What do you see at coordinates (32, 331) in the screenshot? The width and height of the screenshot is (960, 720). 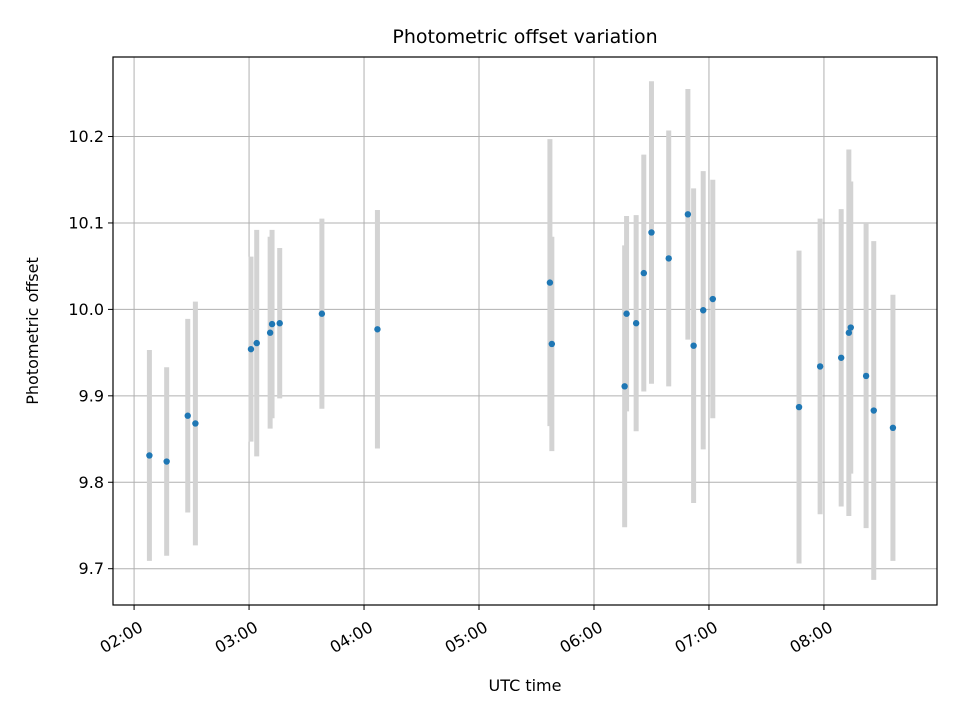 I see `y-axis-label: Photometric offset` at bounding box center [32, 331].